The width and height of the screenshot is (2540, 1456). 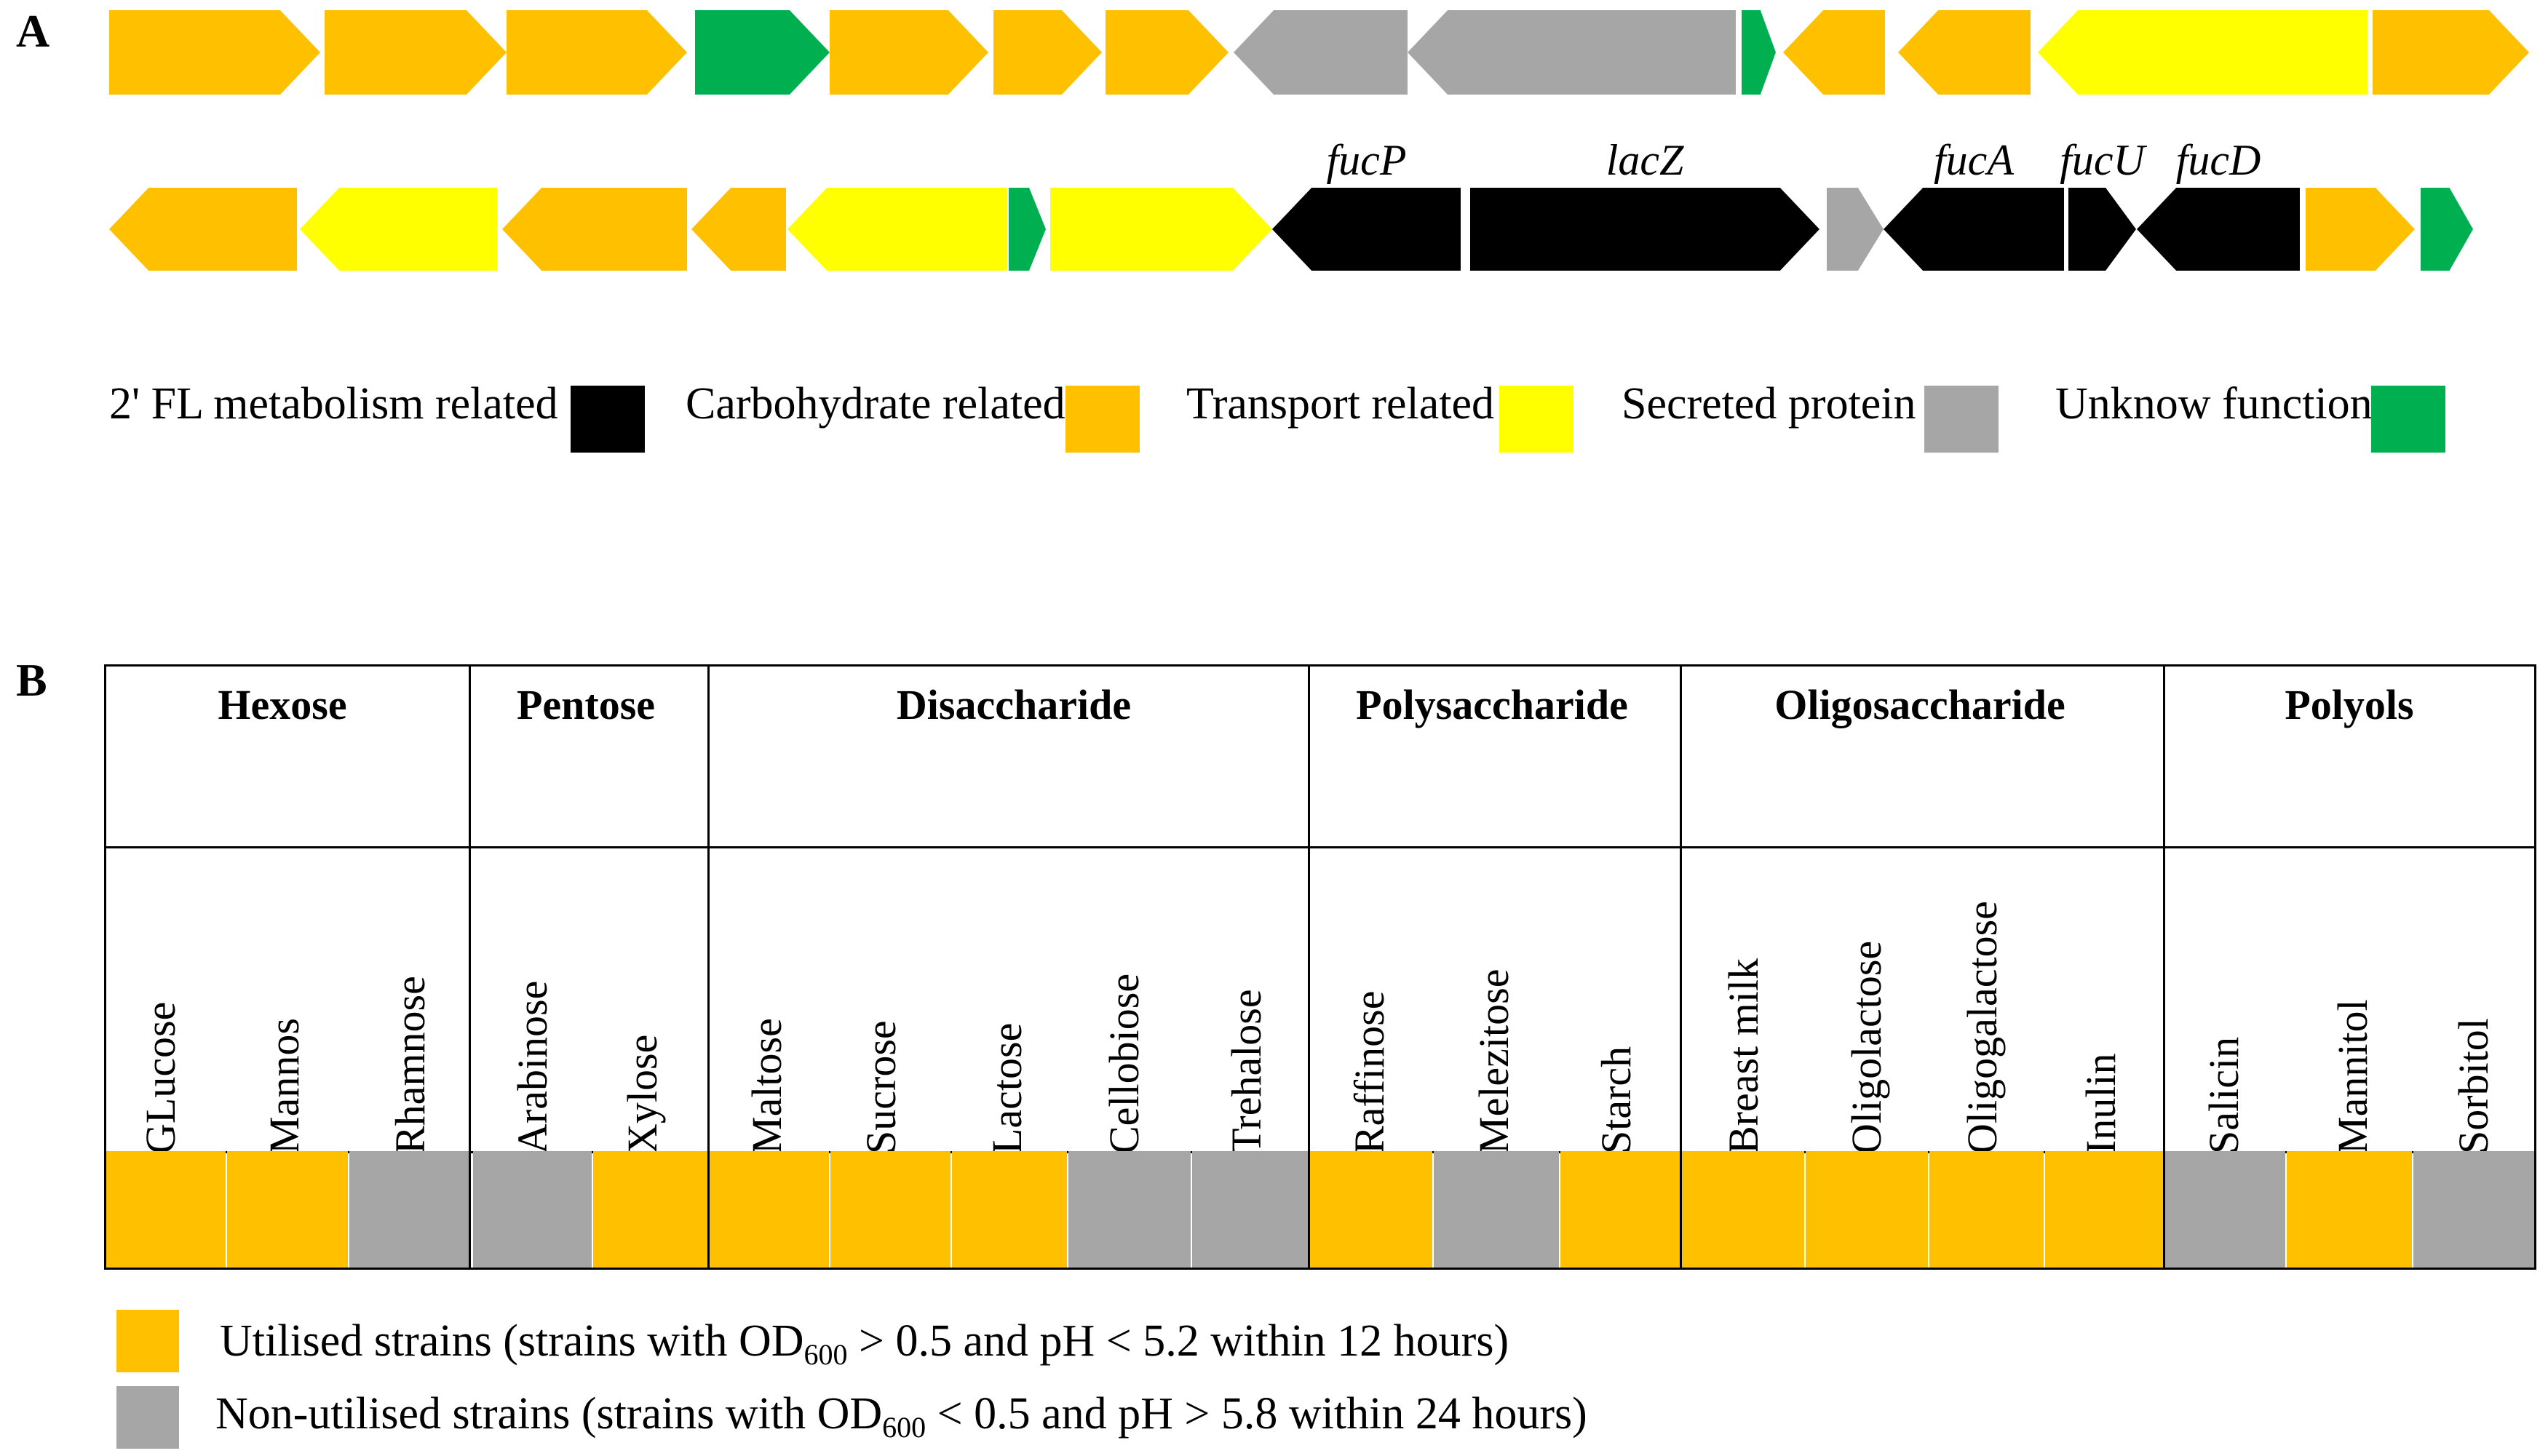 I want to click on sugar-oligogalactose: Oligogalactose, so click(x=1982, y=1027).